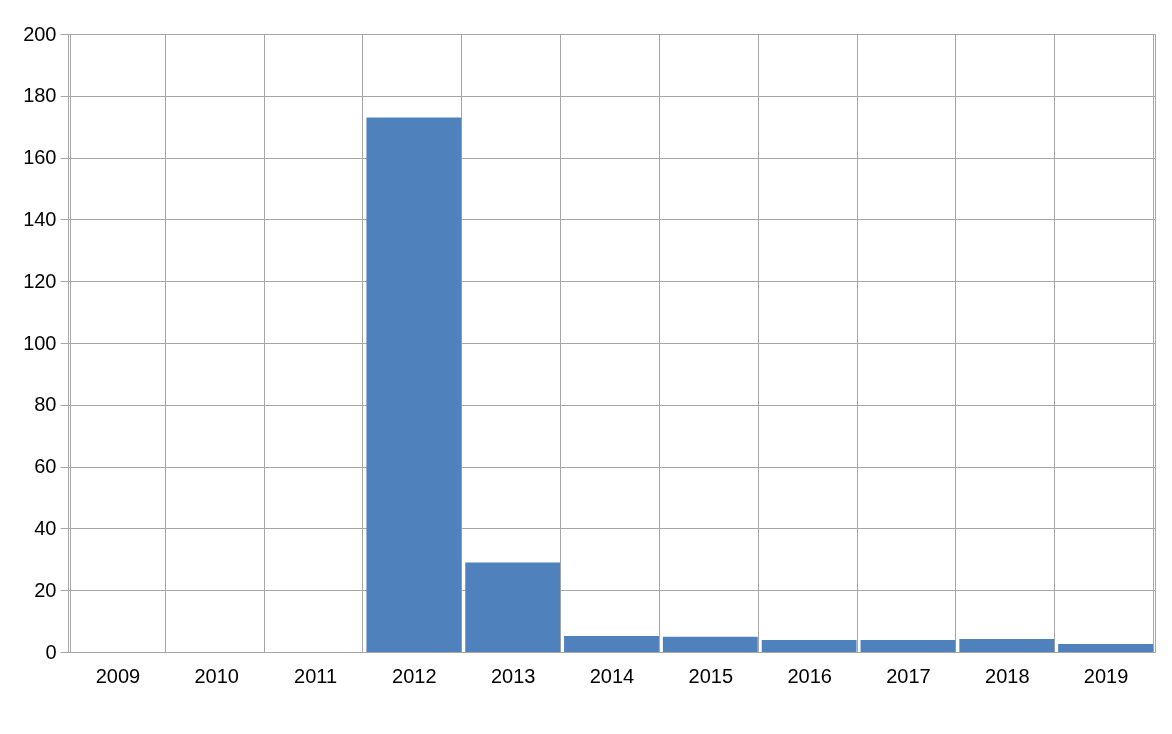 This screenshot has width=1172, height=734. Describe the element at coordinates (118, 675) in the screenshot. I see `x-tick-label: 2009` at that location.